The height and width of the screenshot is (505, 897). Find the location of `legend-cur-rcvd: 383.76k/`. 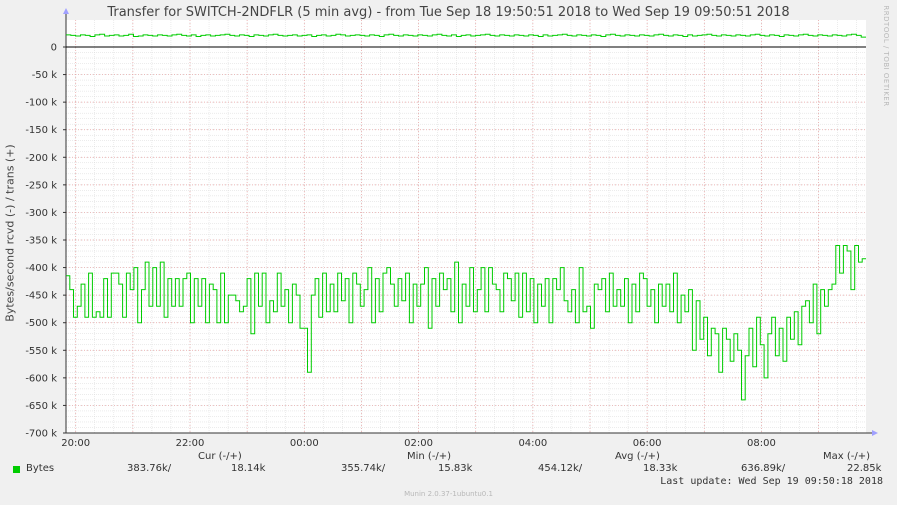

legend-cur-rcvd: 383.76k/ is located at coordinates (149, 468).